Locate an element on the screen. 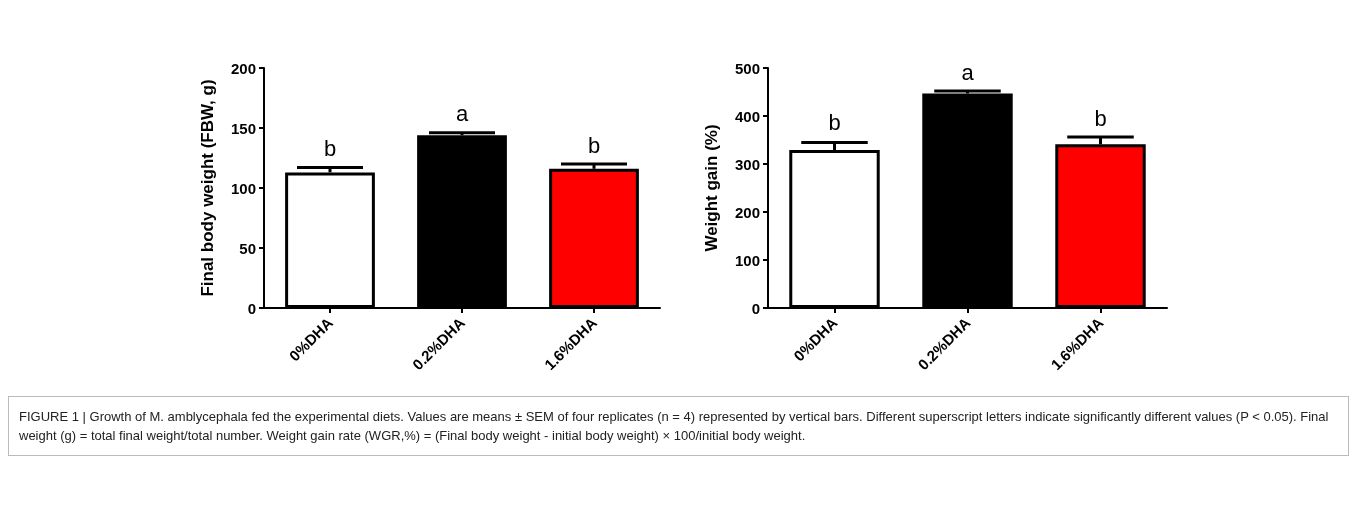 Image resolution: width=1357 pixels, height=515 pixels. y-tick-label: 400 is located at coordinates (747, 116).